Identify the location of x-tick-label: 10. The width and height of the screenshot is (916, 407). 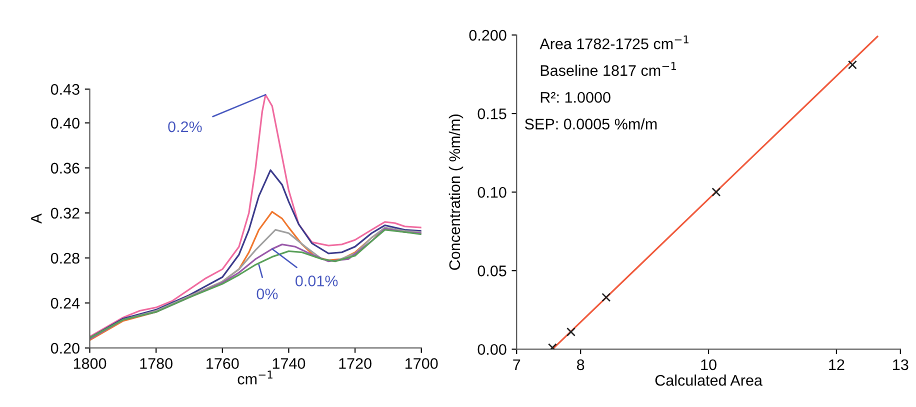
(708, 364).